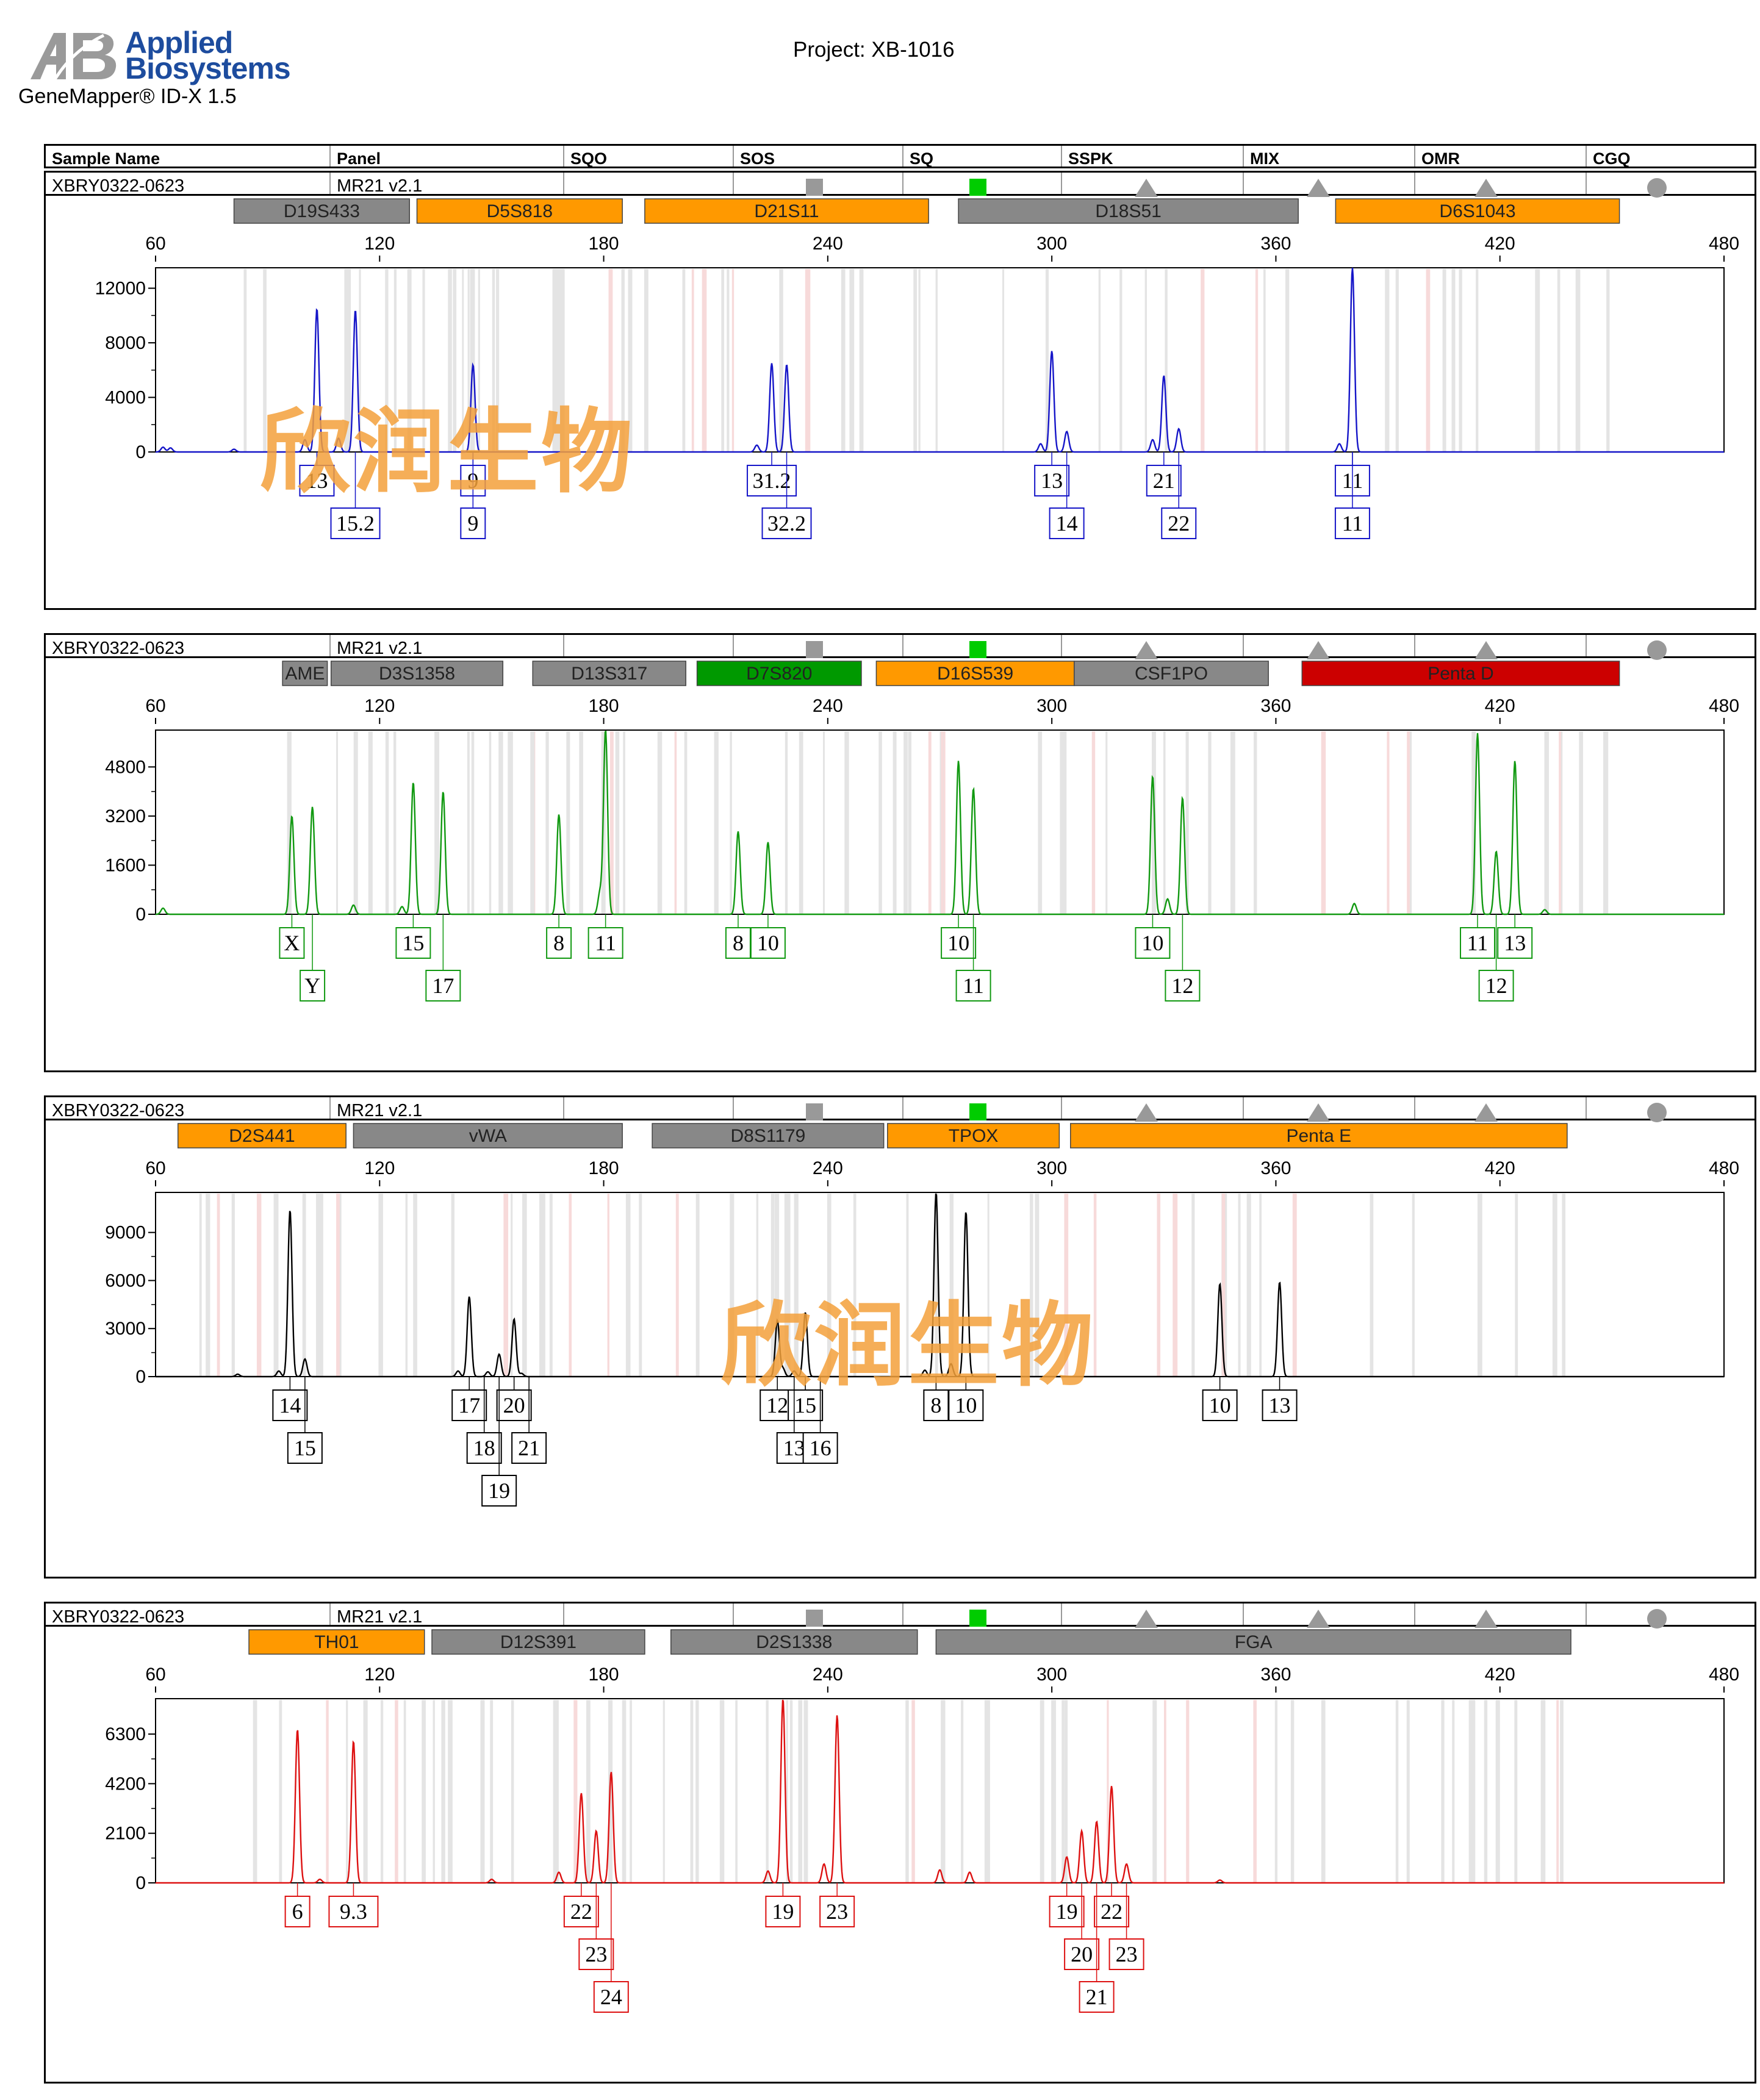  What do you see at coordinates (1724, 1675) in the screenshot?
I see `x-tick-label: 480` at bounding box center [1724, 1675].